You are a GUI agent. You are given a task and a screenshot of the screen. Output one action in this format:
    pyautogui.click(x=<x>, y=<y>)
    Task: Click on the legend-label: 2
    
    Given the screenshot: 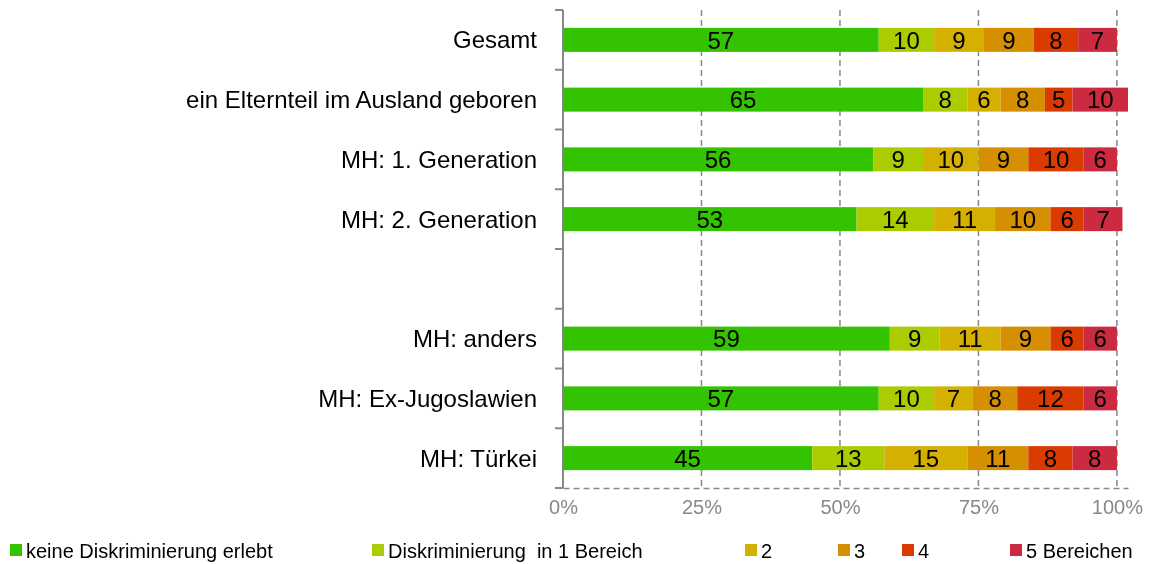 What is the action you would take?
    pyautogui.click(x=767, y=551)
    